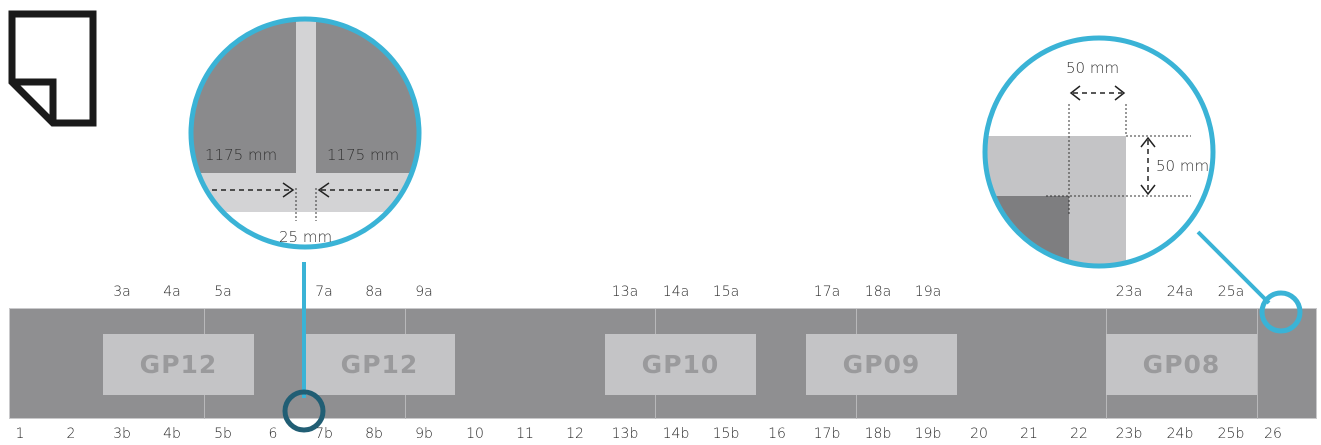 Image resolution: width=1321 pixels, height=445 pixels. I want to click on right-width-label: 1175 mm, so click(363, 155).